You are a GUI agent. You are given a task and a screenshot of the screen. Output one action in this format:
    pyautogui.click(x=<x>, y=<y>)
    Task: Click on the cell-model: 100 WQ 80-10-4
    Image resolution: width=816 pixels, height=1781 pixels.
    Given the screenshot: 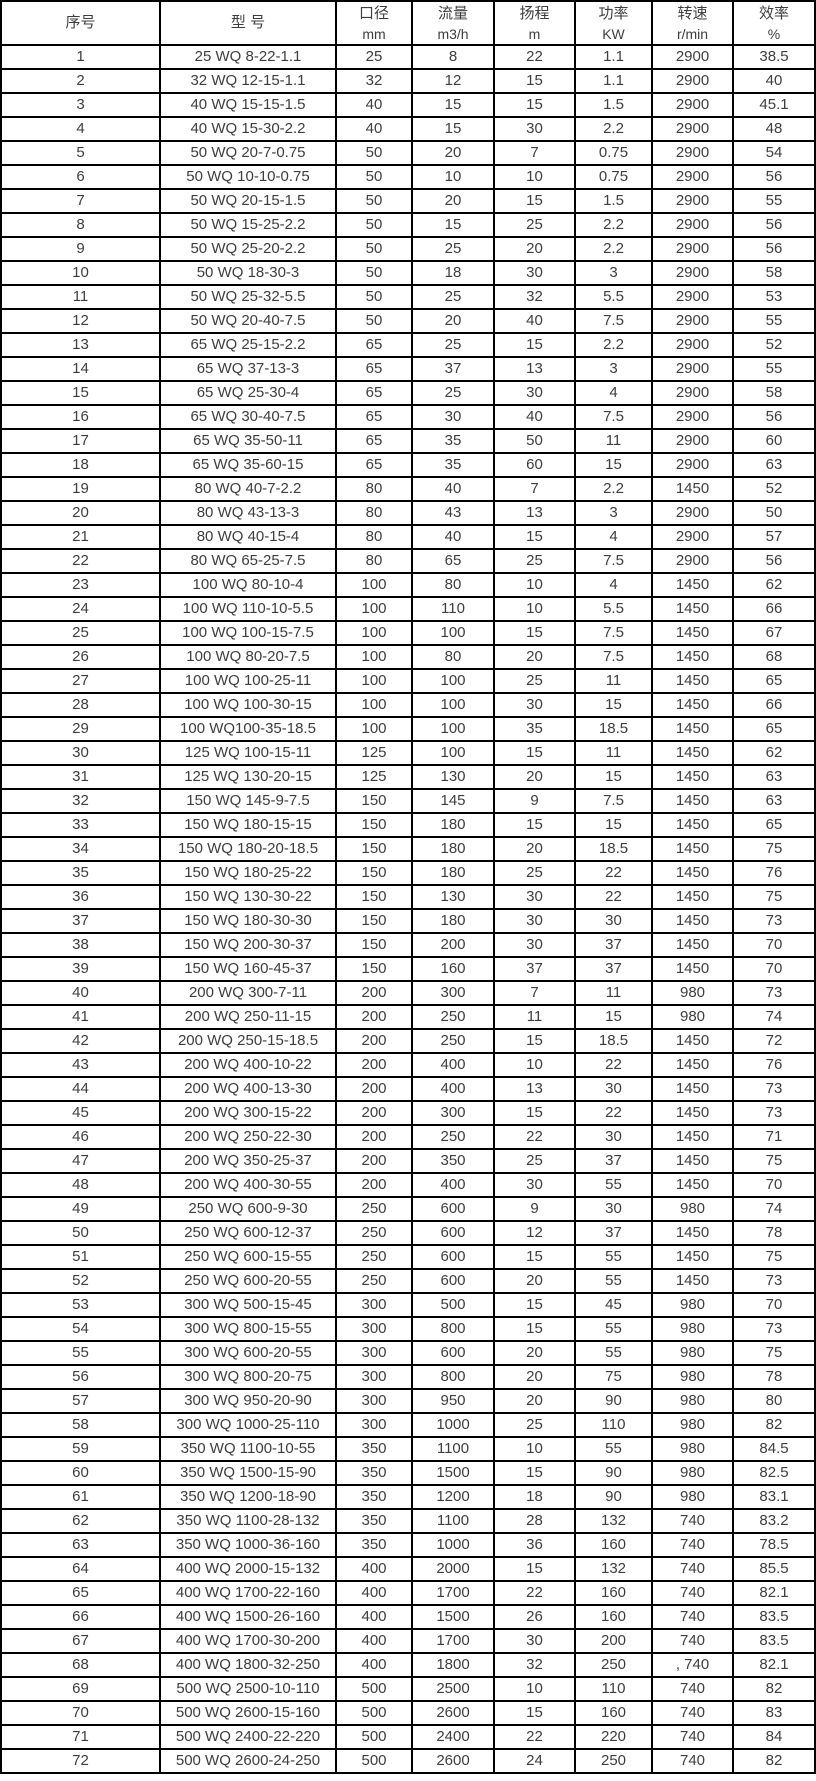 What is the action you would take?
    pyautogui.click(x=248, y=585)
    